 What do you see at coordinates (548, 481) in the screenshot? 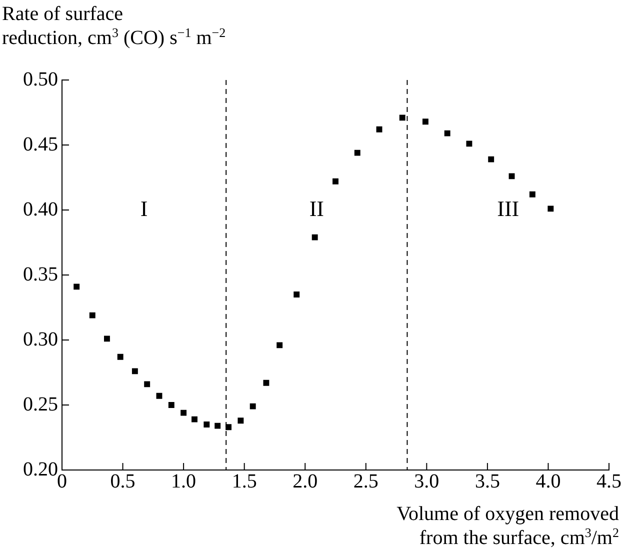
I see `x-tick-label: 4.0` at bounding box center [548, 481].